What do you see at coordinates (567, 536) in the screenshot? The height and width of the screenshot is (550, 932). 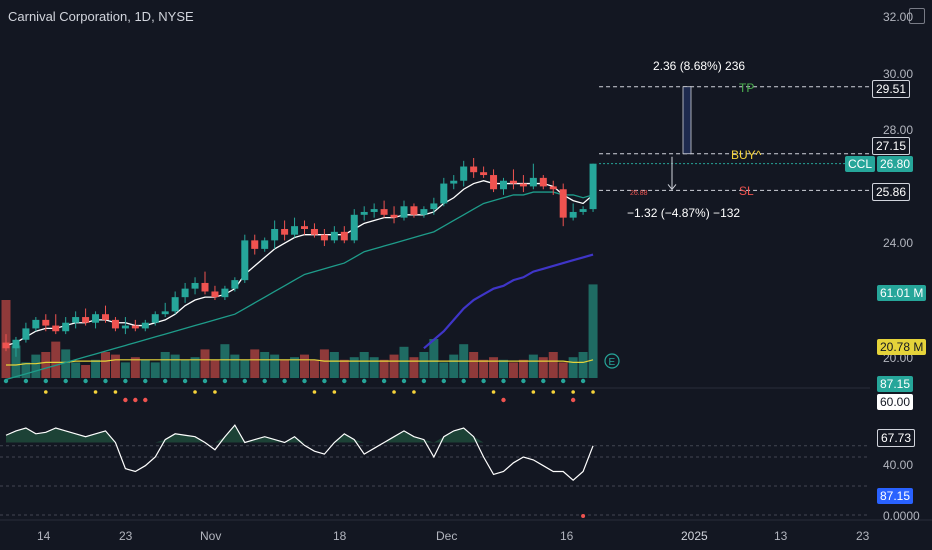 I see `time-tick-16: 16` at bounding box center [567, 536].